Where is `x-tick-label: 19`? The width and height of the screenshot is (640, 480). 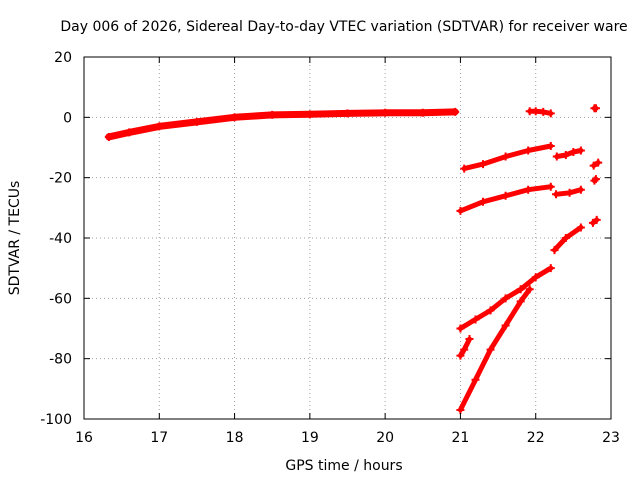 x-tick-label: 19 is located at coordinates (310, 438).